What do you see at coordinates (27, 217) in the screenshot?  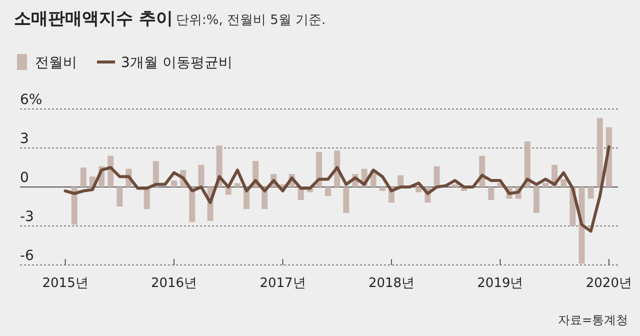 I see `y-tick-label: -3` at bounding box center [27, 217].